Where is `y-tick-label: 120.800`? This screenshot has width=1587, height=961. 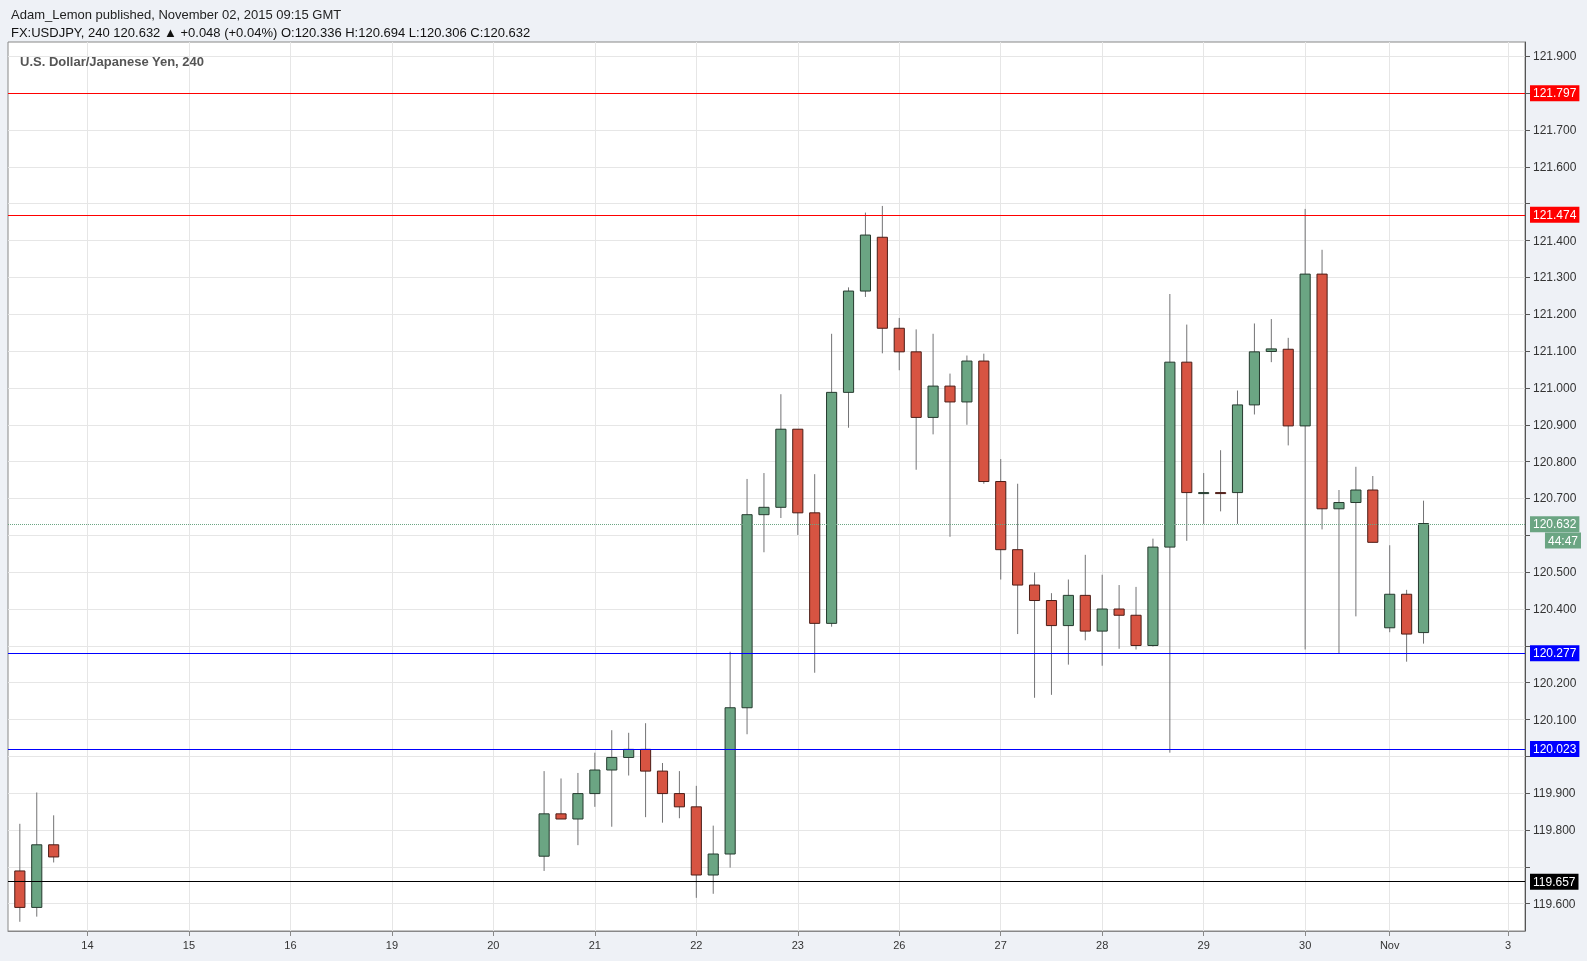 y-tick-label: 120.800 is located at coordinates (1555, 461).